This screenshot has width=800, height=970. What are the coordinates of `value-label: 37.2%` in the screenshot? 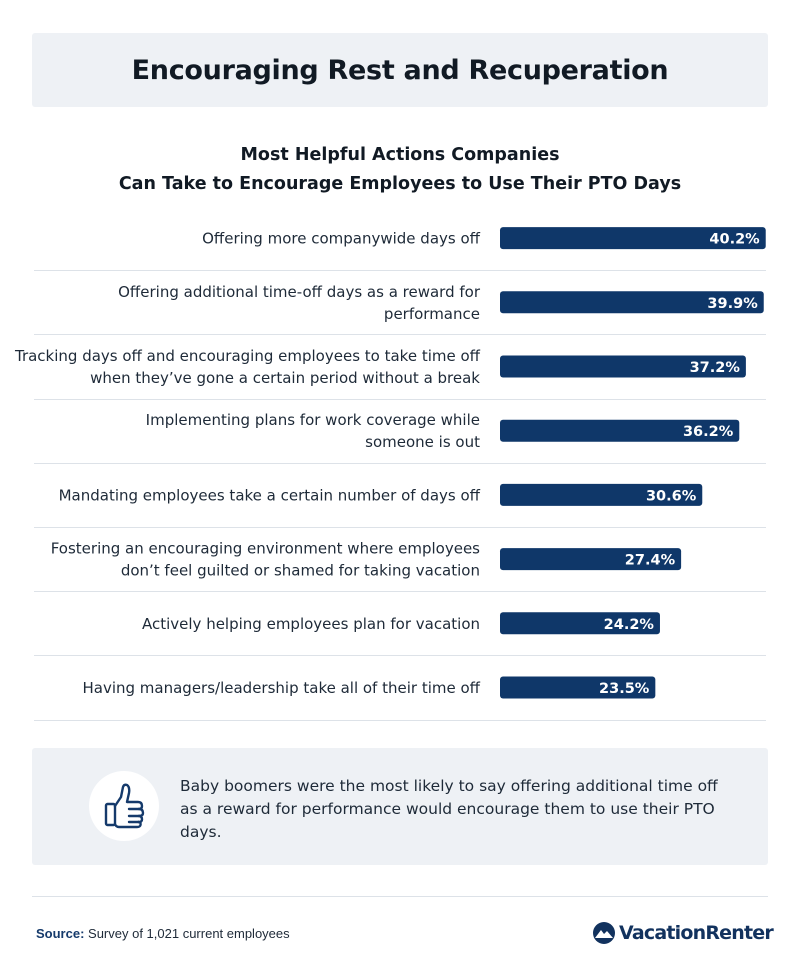 It's located at (715, 368).